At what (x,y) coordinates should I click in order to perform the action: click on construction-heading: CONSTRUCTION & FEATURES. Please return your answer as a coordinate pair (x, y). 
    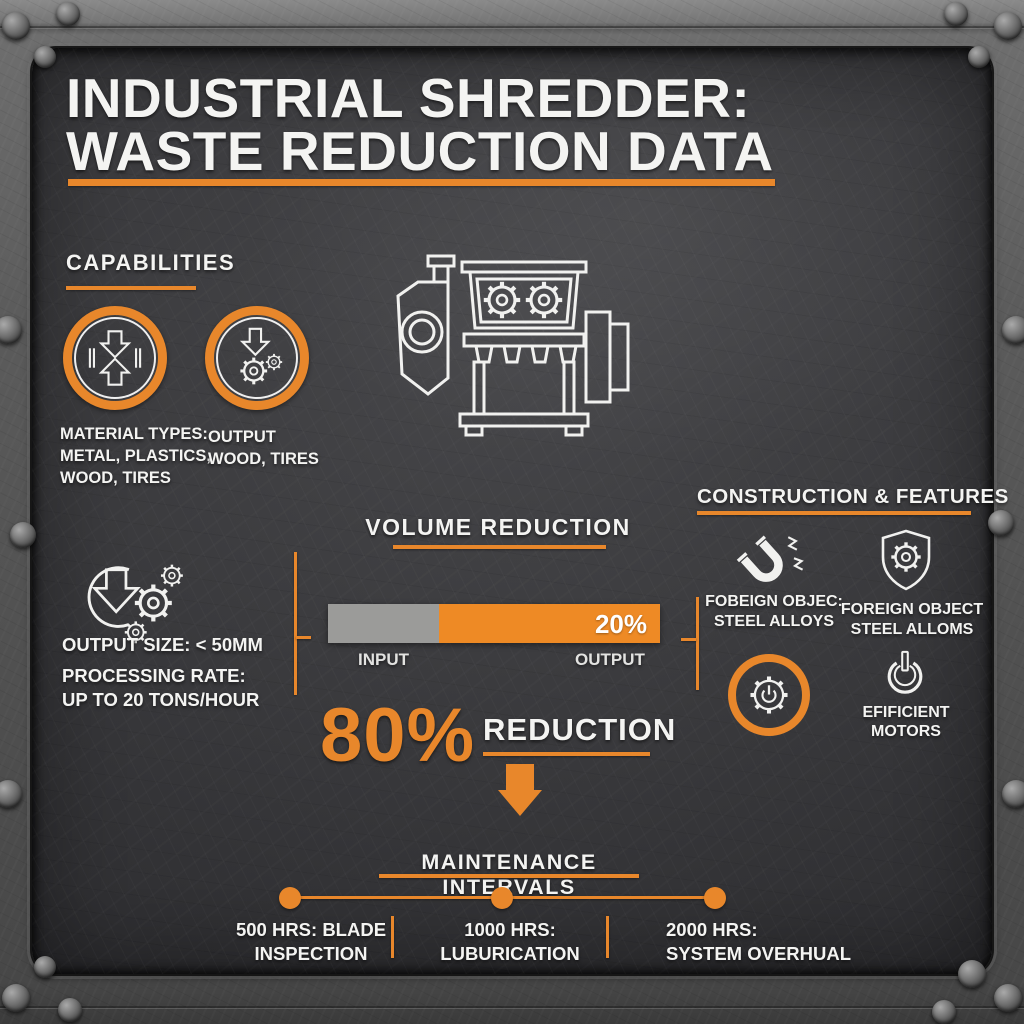
    Looking at the image, I should click on (853, 496).